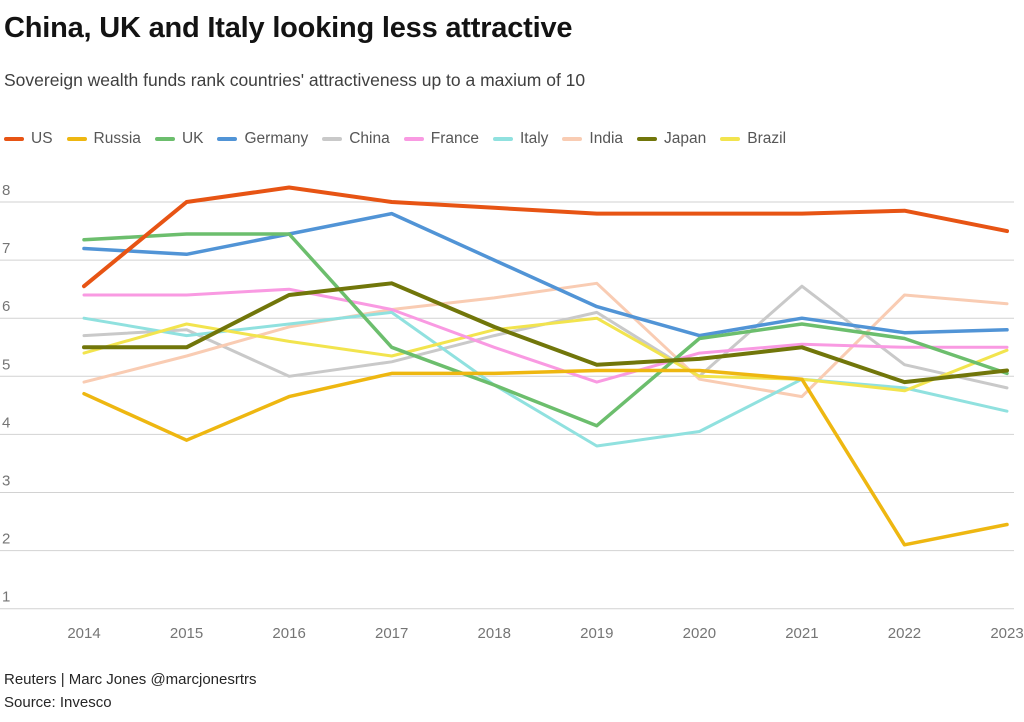 Image resolution: width=1024 pixels, height=722 pixels. Describe the element at coordinates (494, 633) in the screenshot. I see `x-tick-label: 2018` at that location.